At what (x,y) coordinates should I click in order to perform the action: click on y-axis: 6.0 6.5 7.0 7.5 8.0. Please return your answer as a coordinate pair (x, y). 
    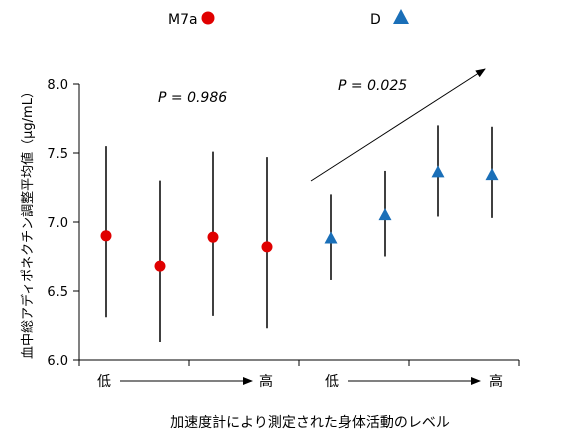
    Looking at the image, I should click on (63, 223).